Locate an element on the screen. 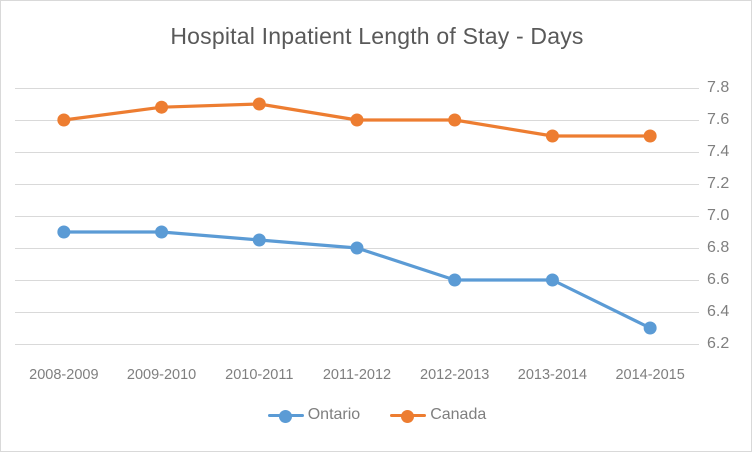 The height and width of the screenshot is (452, 752). y-tick-label: 6.6 is located at coordinates (718, 279).